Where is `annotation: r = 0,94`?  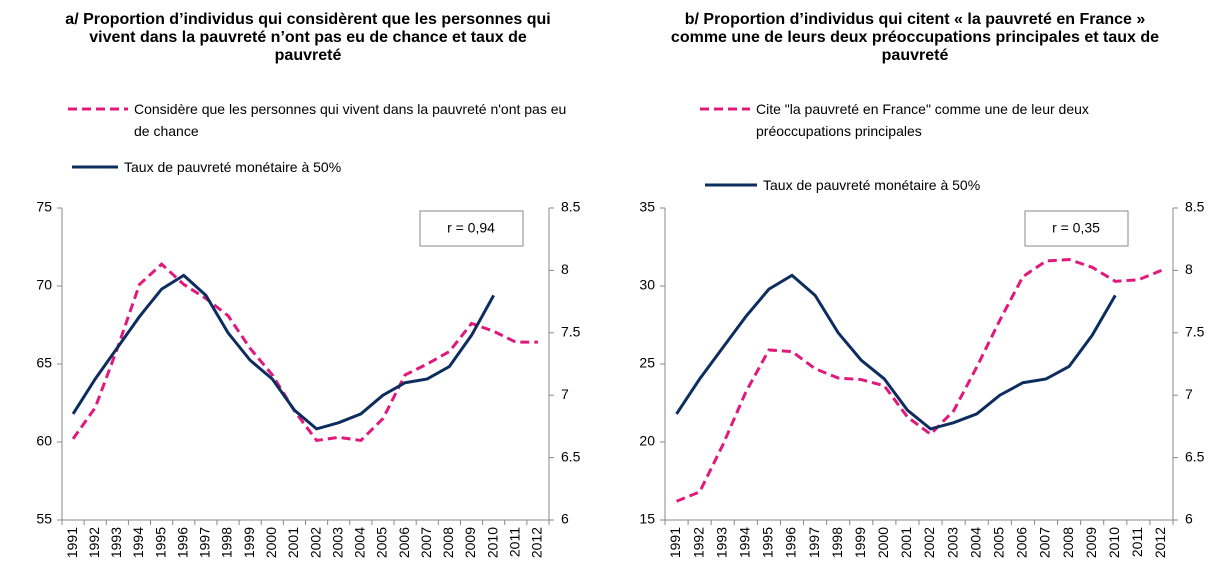 annotation: r = 0,94 is located at coordinates (471, 228).